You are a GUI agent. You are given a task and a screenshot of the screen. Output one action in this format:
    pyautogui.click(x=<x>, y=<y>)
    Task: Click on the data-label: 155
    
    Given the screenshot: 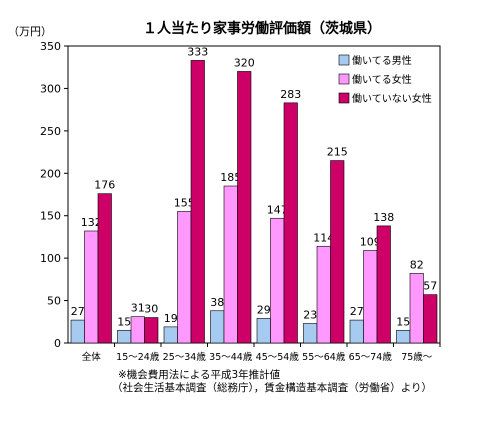 What is the action you would take?
    pyautogui.click(x=184, y=202)
    